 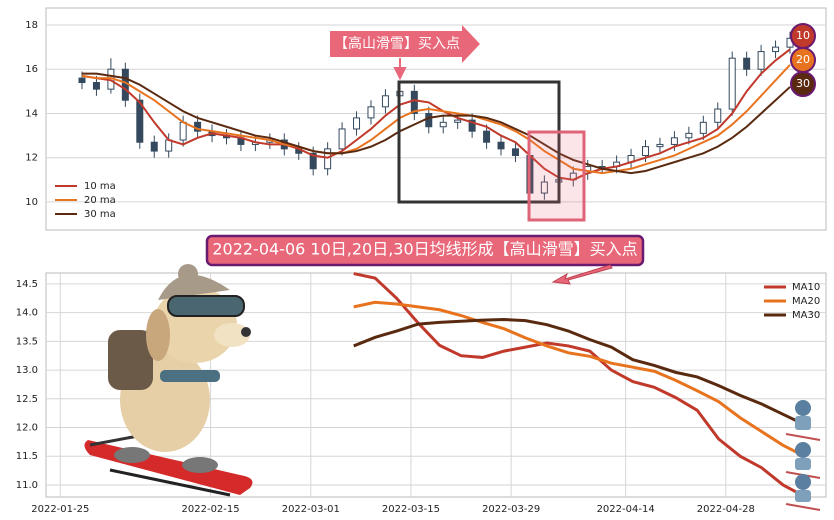 I want to click on title-box, so click(x=425, y=250).